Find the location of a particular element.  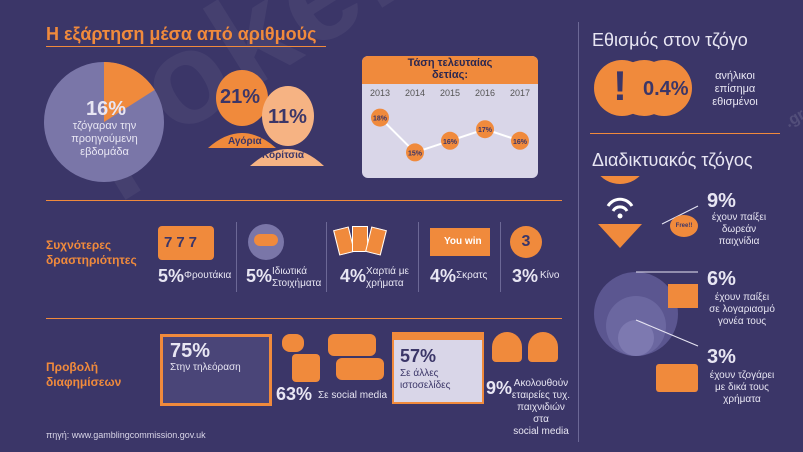

activity-3-label-line2: χρήματα is located at coordinates (385, 283).